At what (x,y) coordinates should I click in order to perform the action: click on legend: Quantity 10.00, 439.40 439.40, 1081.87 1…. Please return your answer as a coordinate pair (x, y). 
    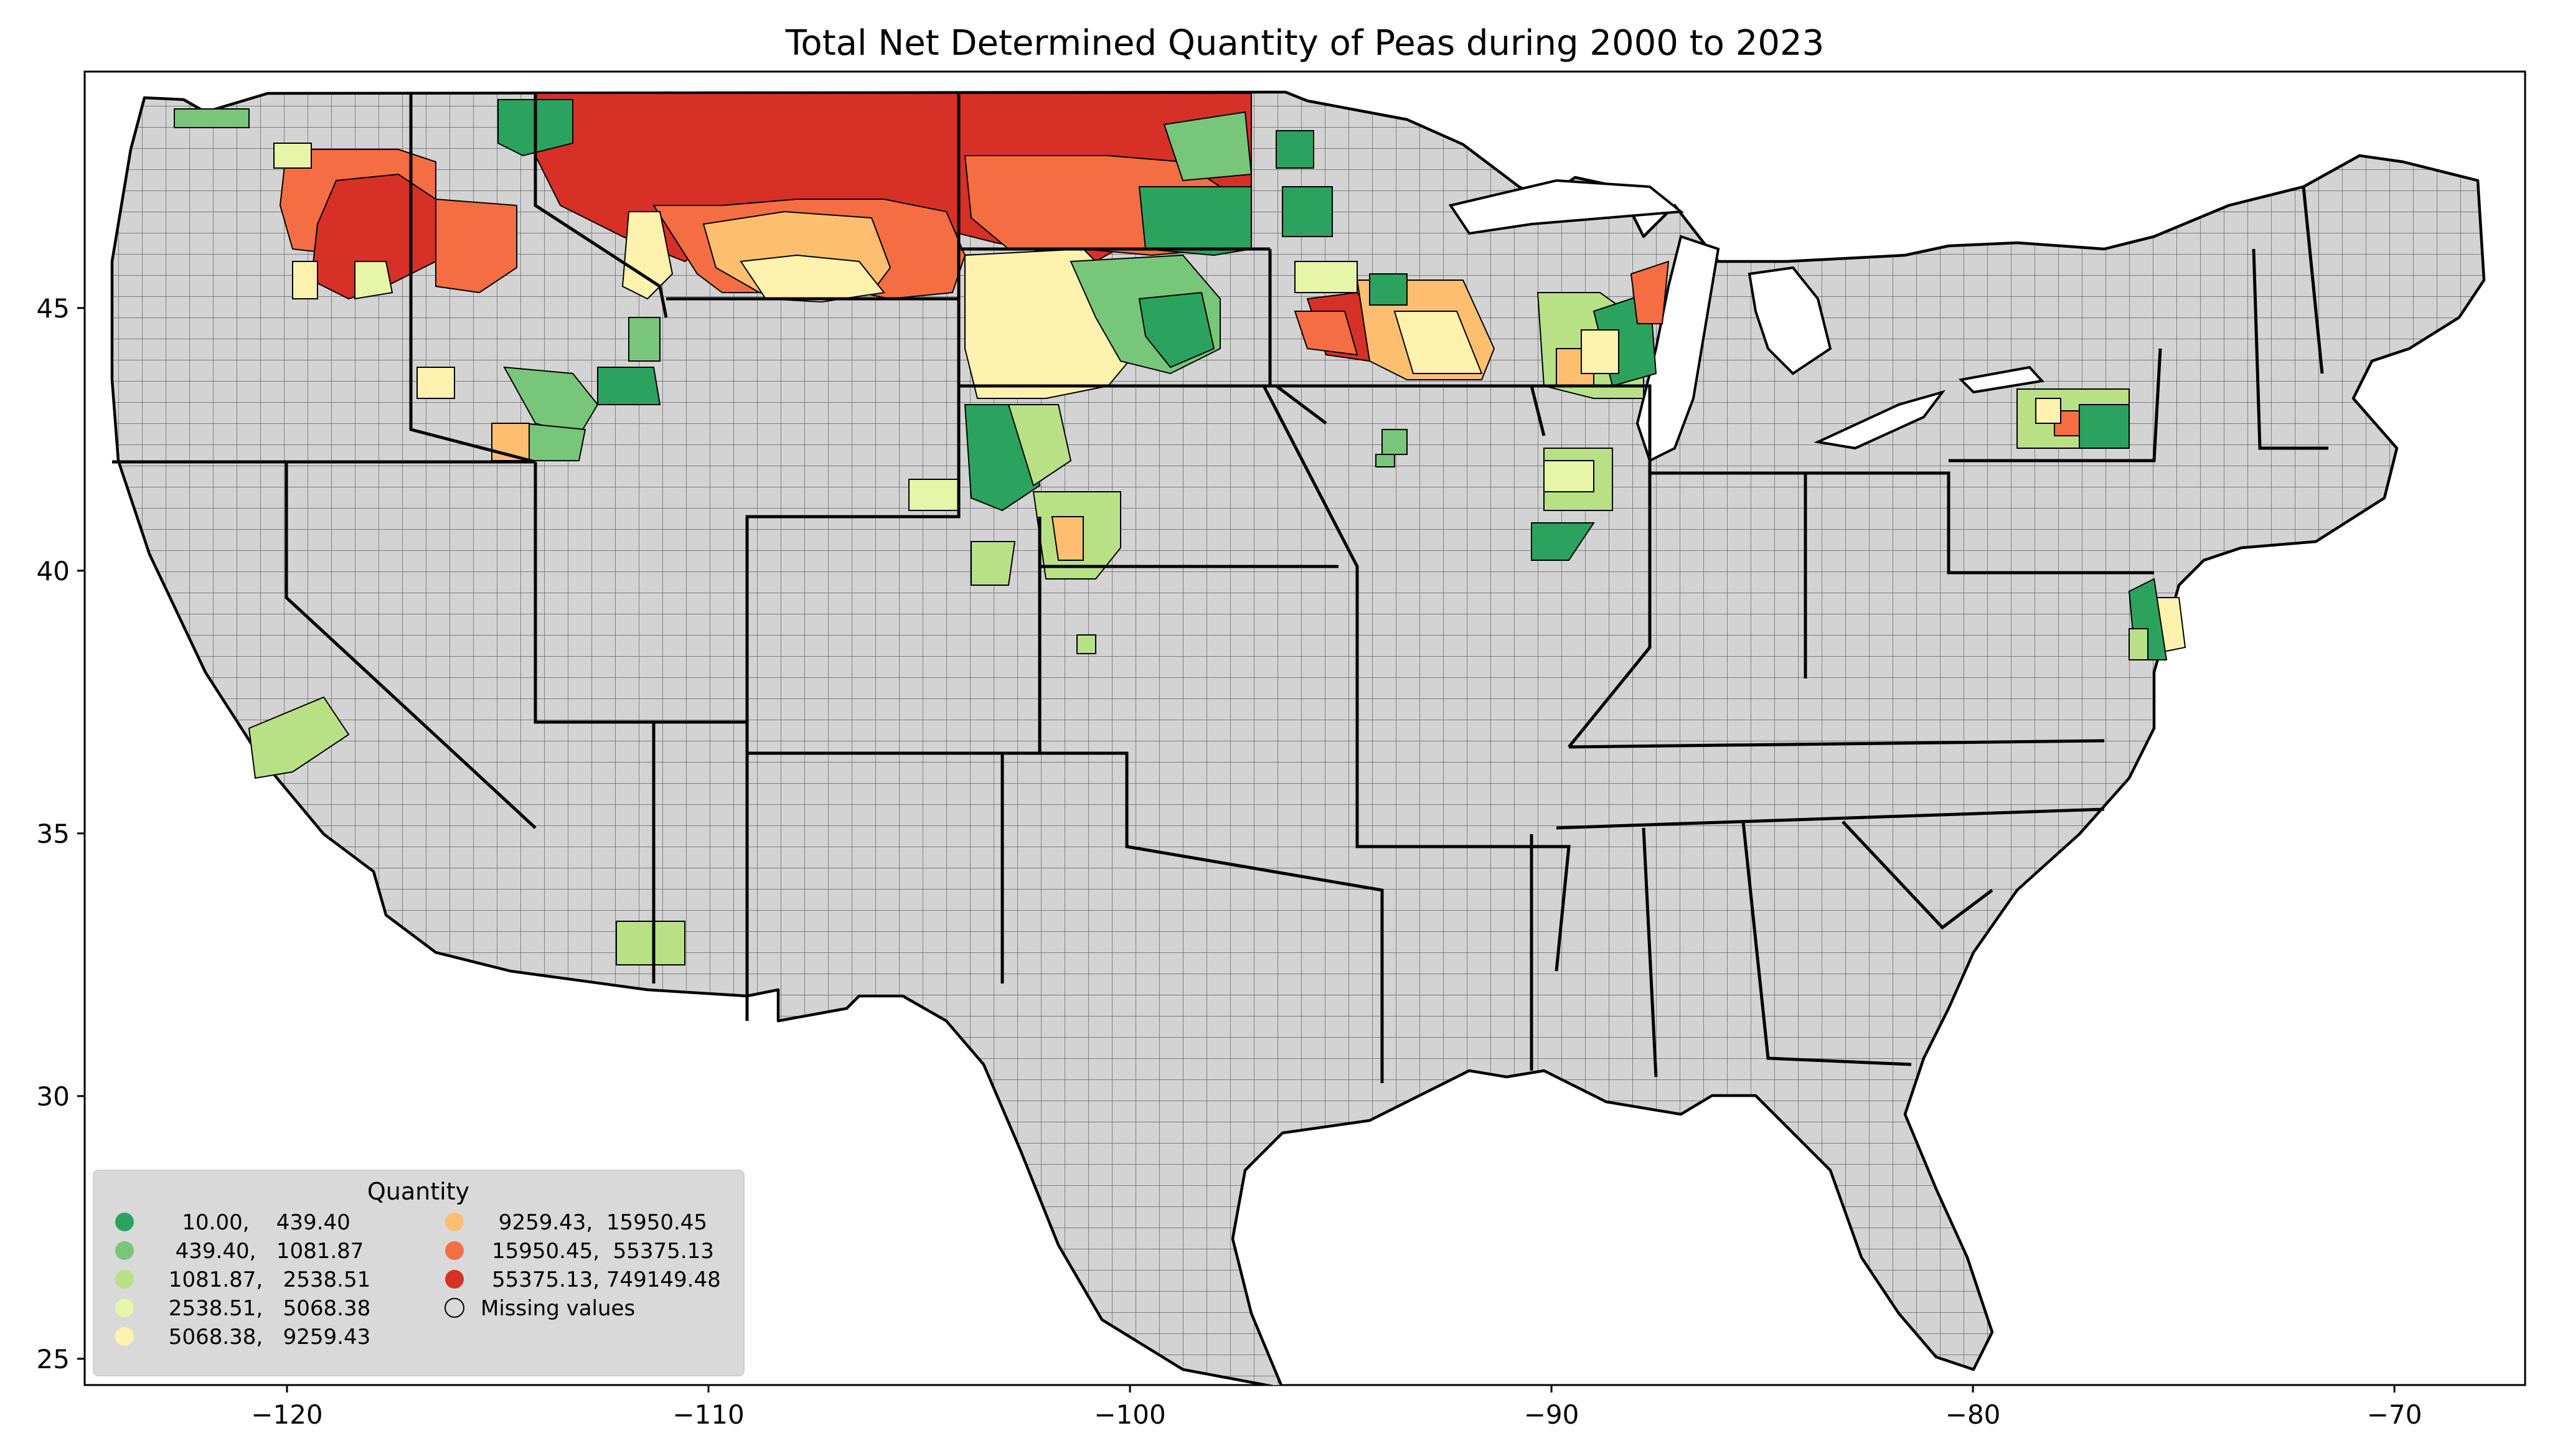
    Looking at the image, I should click on (419, 1273).